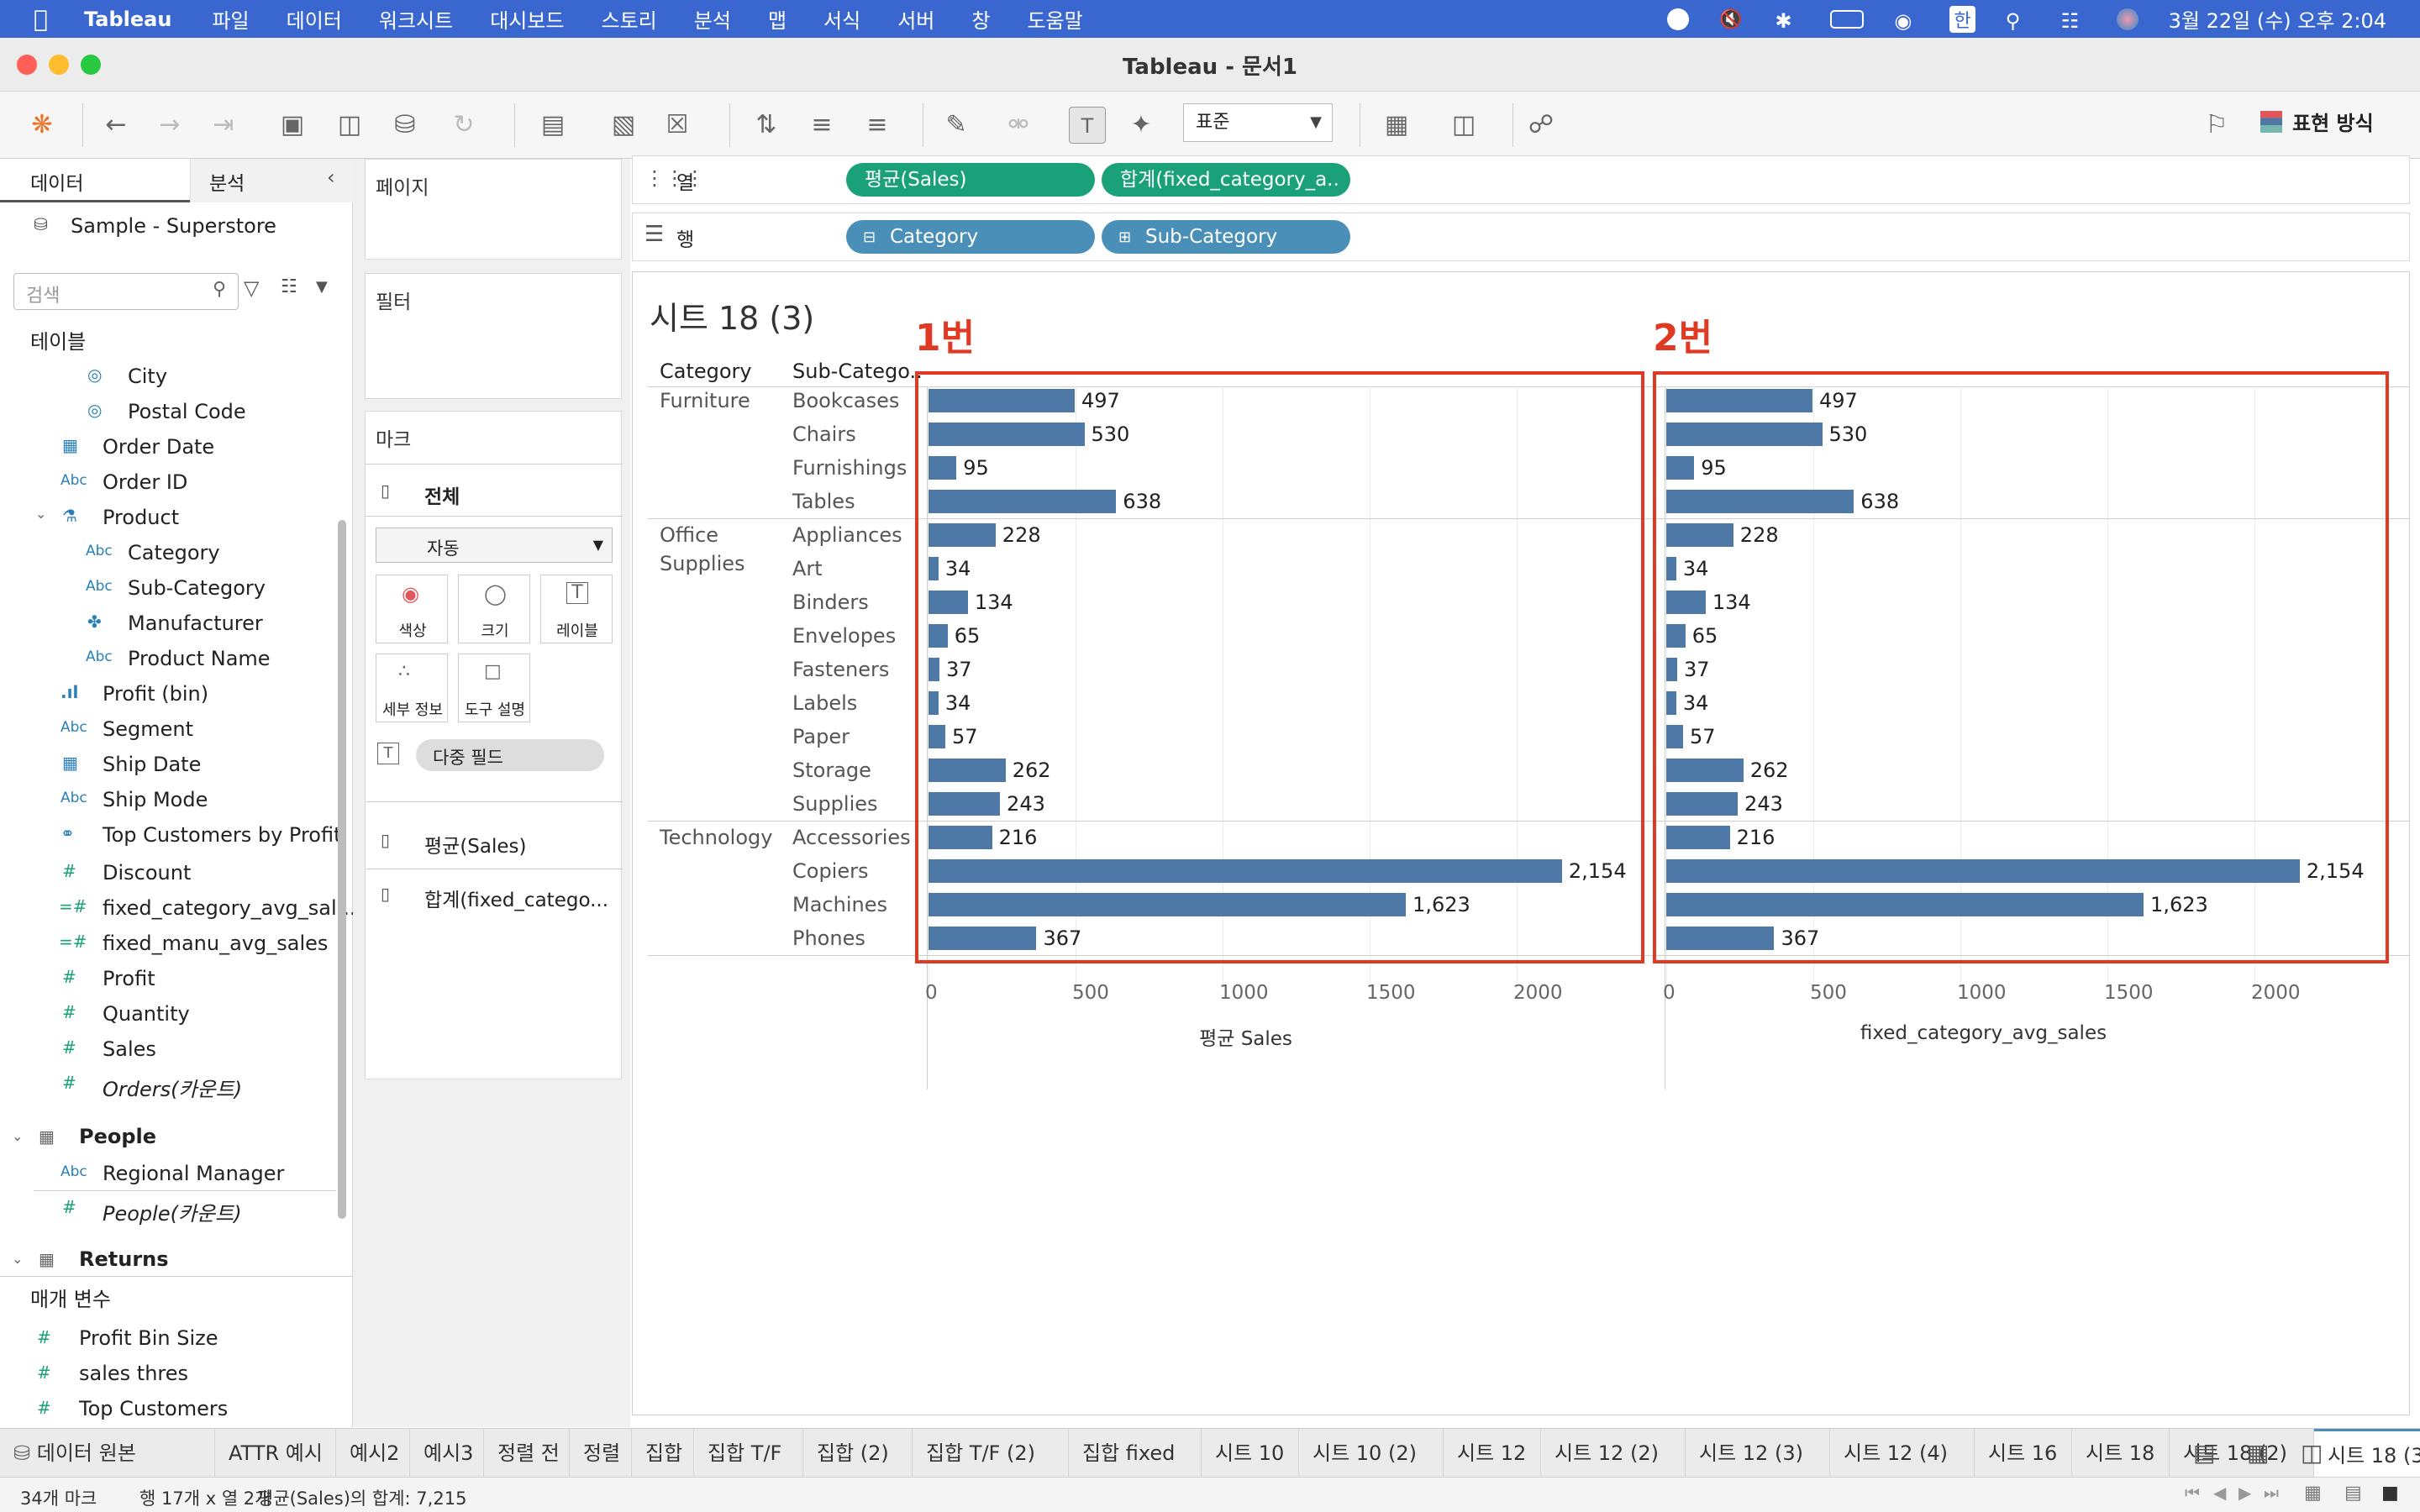 The height and width of the screenshot is (1512, 2420). What do you see at coordinates (124, 1259) in the screenshot?
I see `table-returns: Returns` at bounding box center [124, 1259].